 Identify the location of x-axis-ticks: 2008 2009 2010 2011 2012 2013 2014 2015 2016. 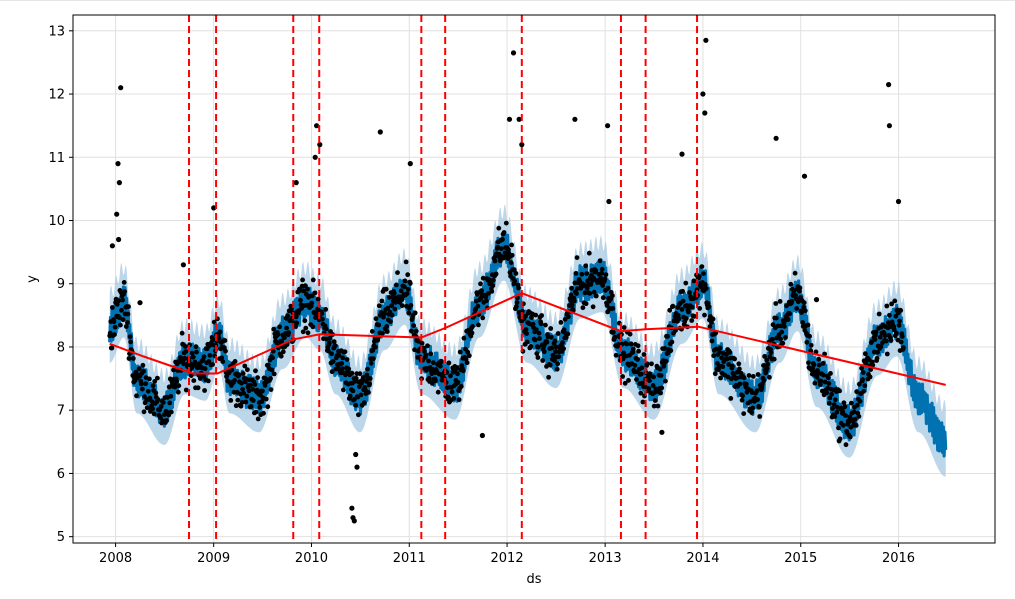
(507, 554).